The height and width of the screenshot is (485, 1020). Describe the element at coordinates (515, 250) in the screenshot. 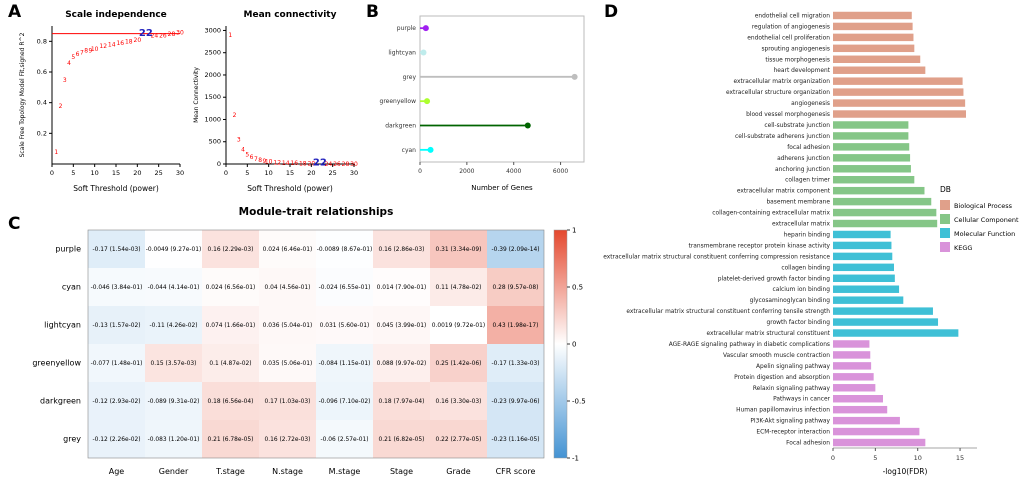

I see `svg-text: -0.39 (2.09e-14)` at that location.